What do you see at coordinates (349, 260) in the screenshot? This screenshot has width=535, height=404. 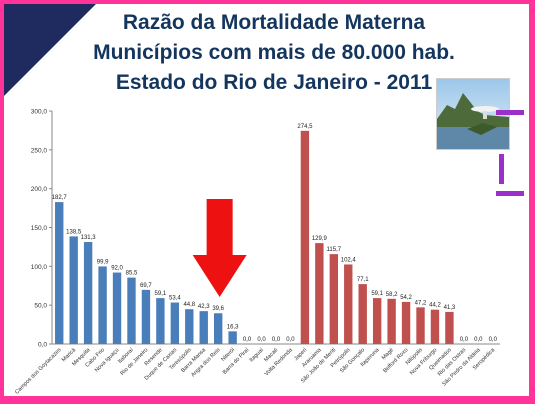 I see `data-label: 102,4` at bounding box center [349, 260].